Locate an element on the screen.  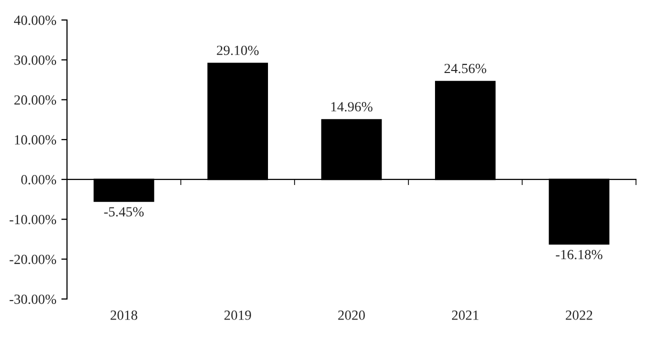
y-tick-label: 0.00% is located at coordinates (38, 179).